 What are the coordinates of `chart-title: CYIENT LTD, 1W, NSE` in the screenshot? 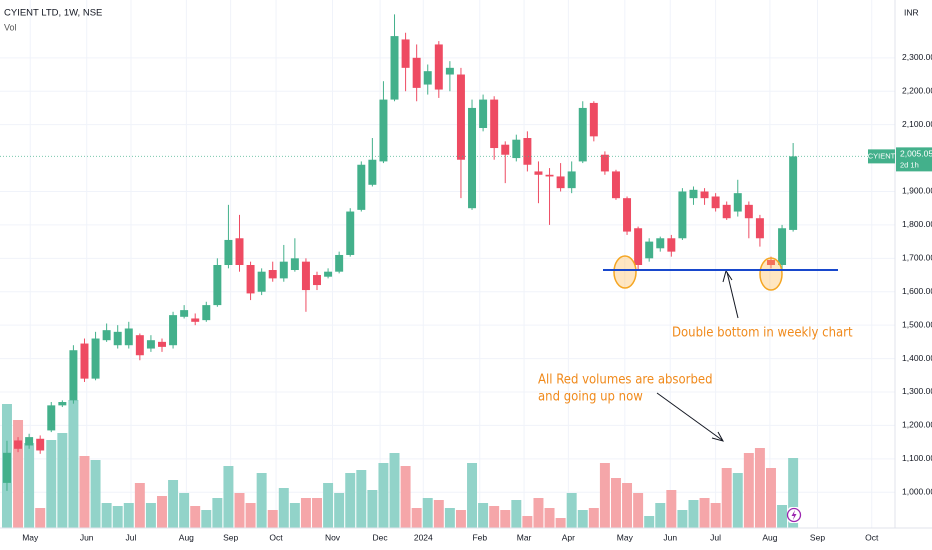 It's located at (53, 13).